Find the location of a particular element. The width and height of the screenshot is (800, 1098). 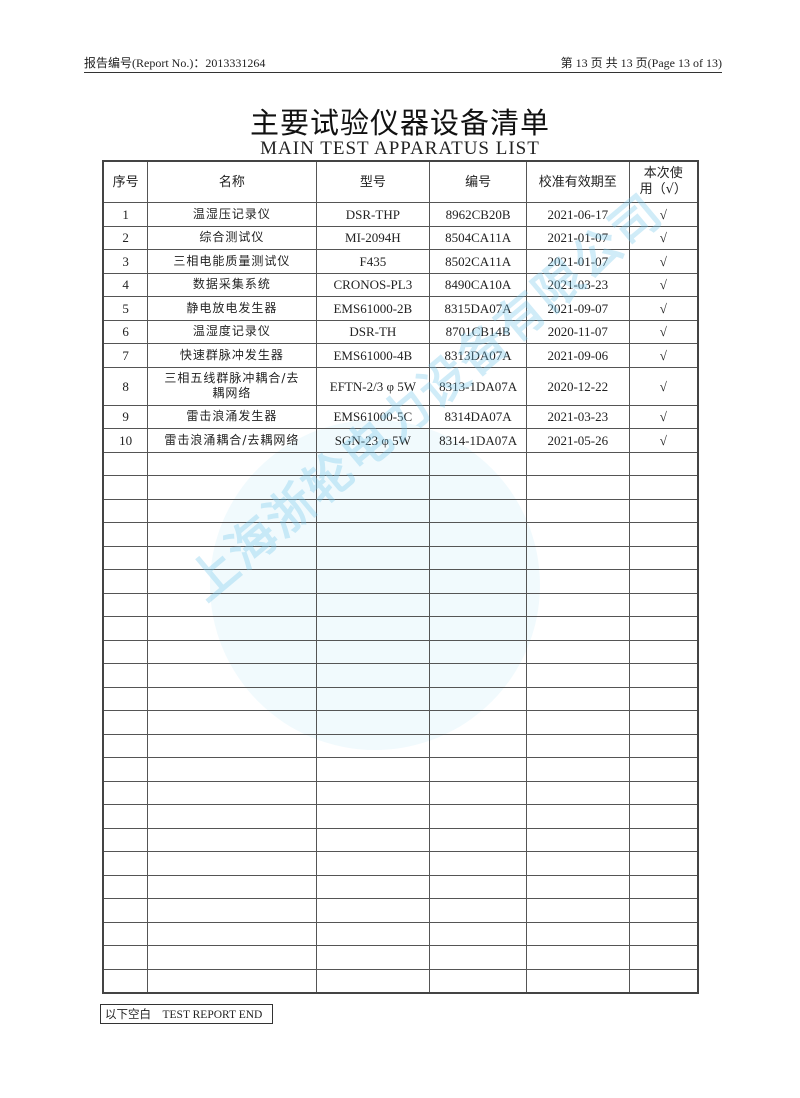

table-cell: 10 is located at coordinates (125, 440).